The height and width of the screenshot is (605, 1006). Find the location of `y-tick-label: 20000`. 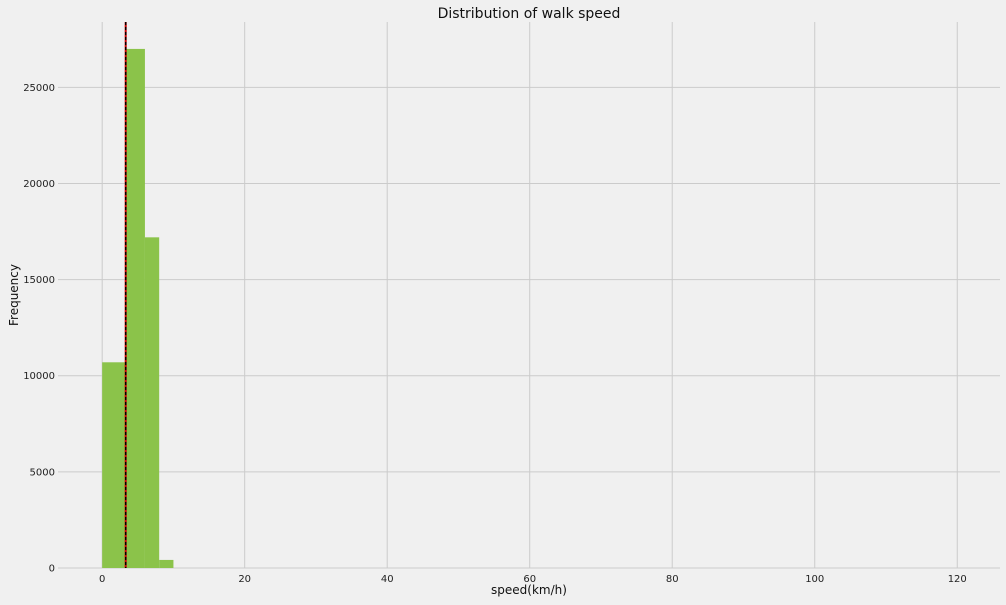

y-tick-label: 20000 is located at coordinates (39, 184).